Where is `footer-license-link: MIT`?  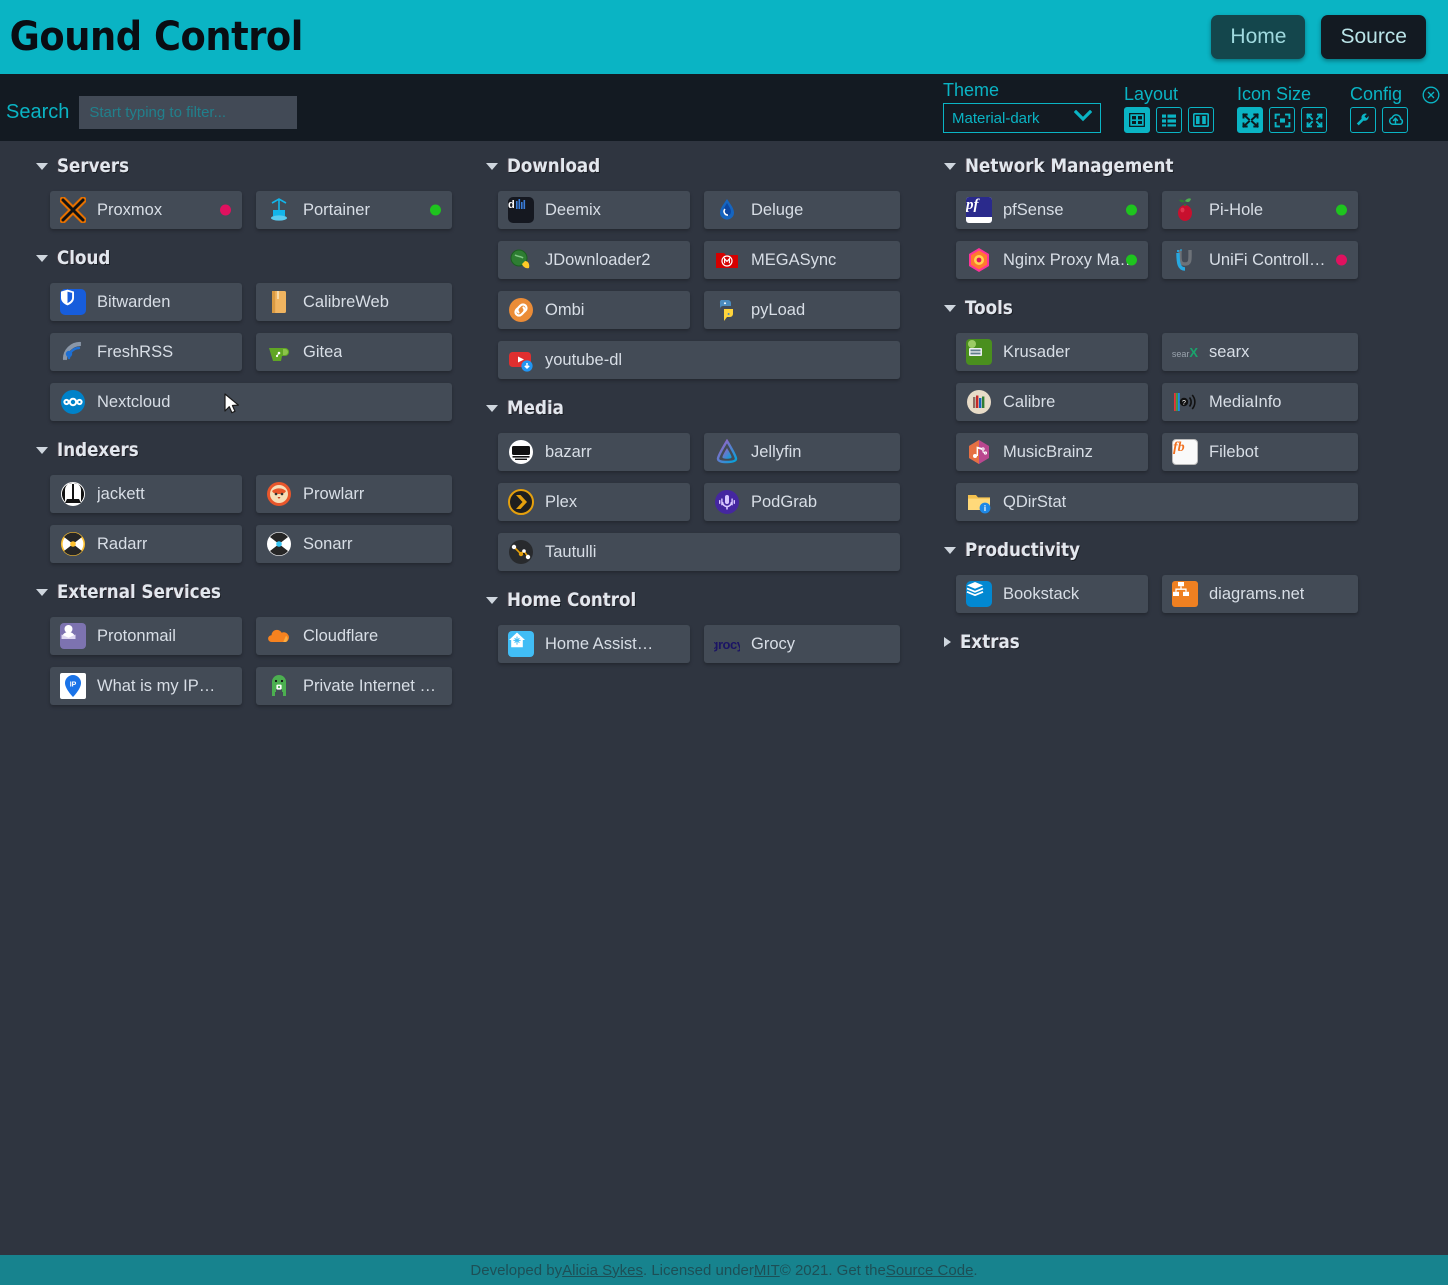 footer-license-link: MIT is located at coordinates (766, 1270).